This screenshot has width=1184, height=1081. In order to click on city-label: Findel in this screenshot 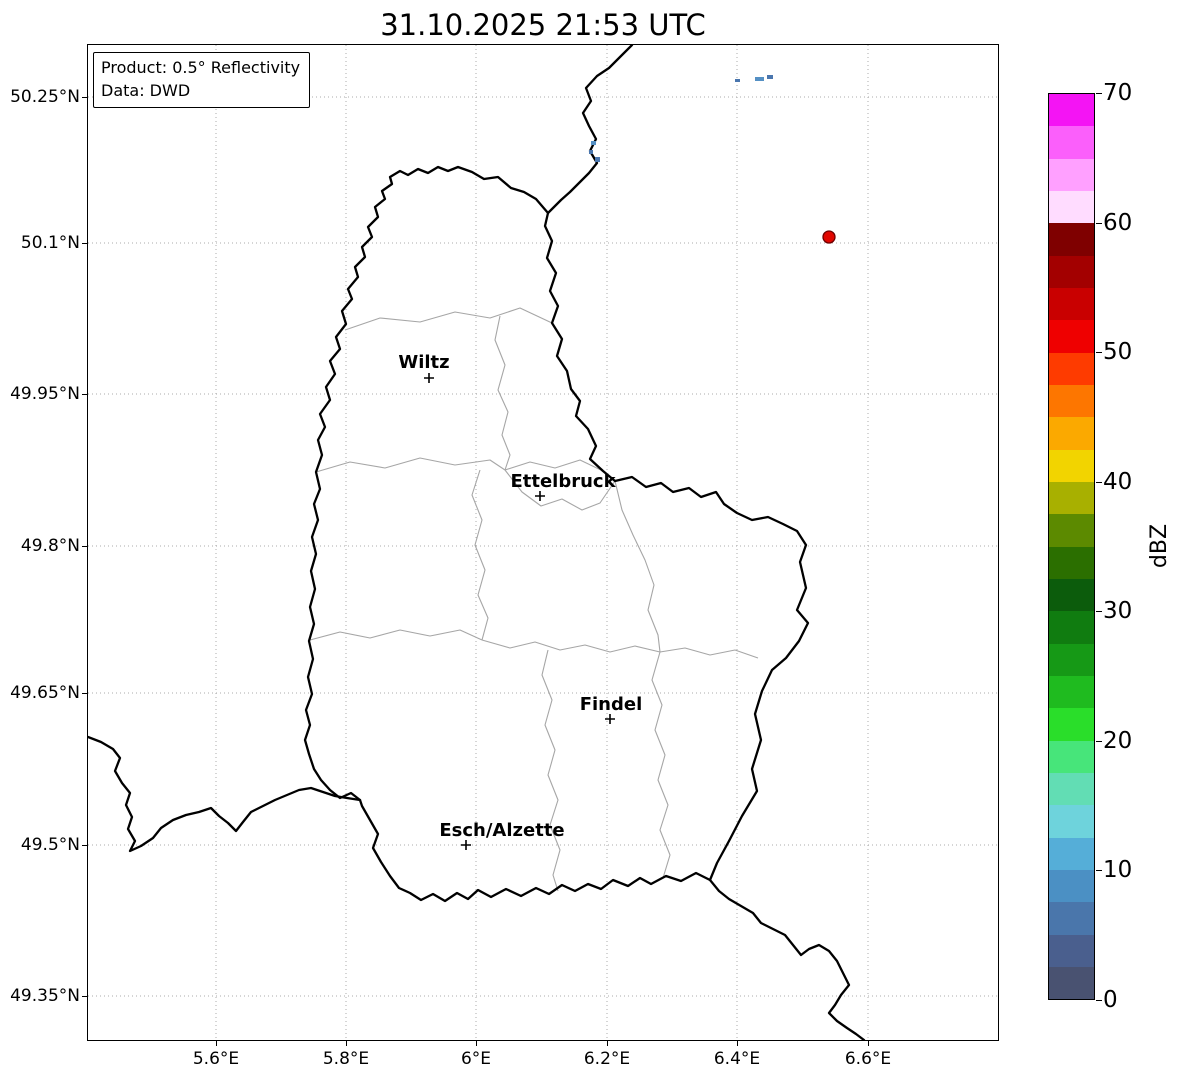, I will do `click(611, 704)`.